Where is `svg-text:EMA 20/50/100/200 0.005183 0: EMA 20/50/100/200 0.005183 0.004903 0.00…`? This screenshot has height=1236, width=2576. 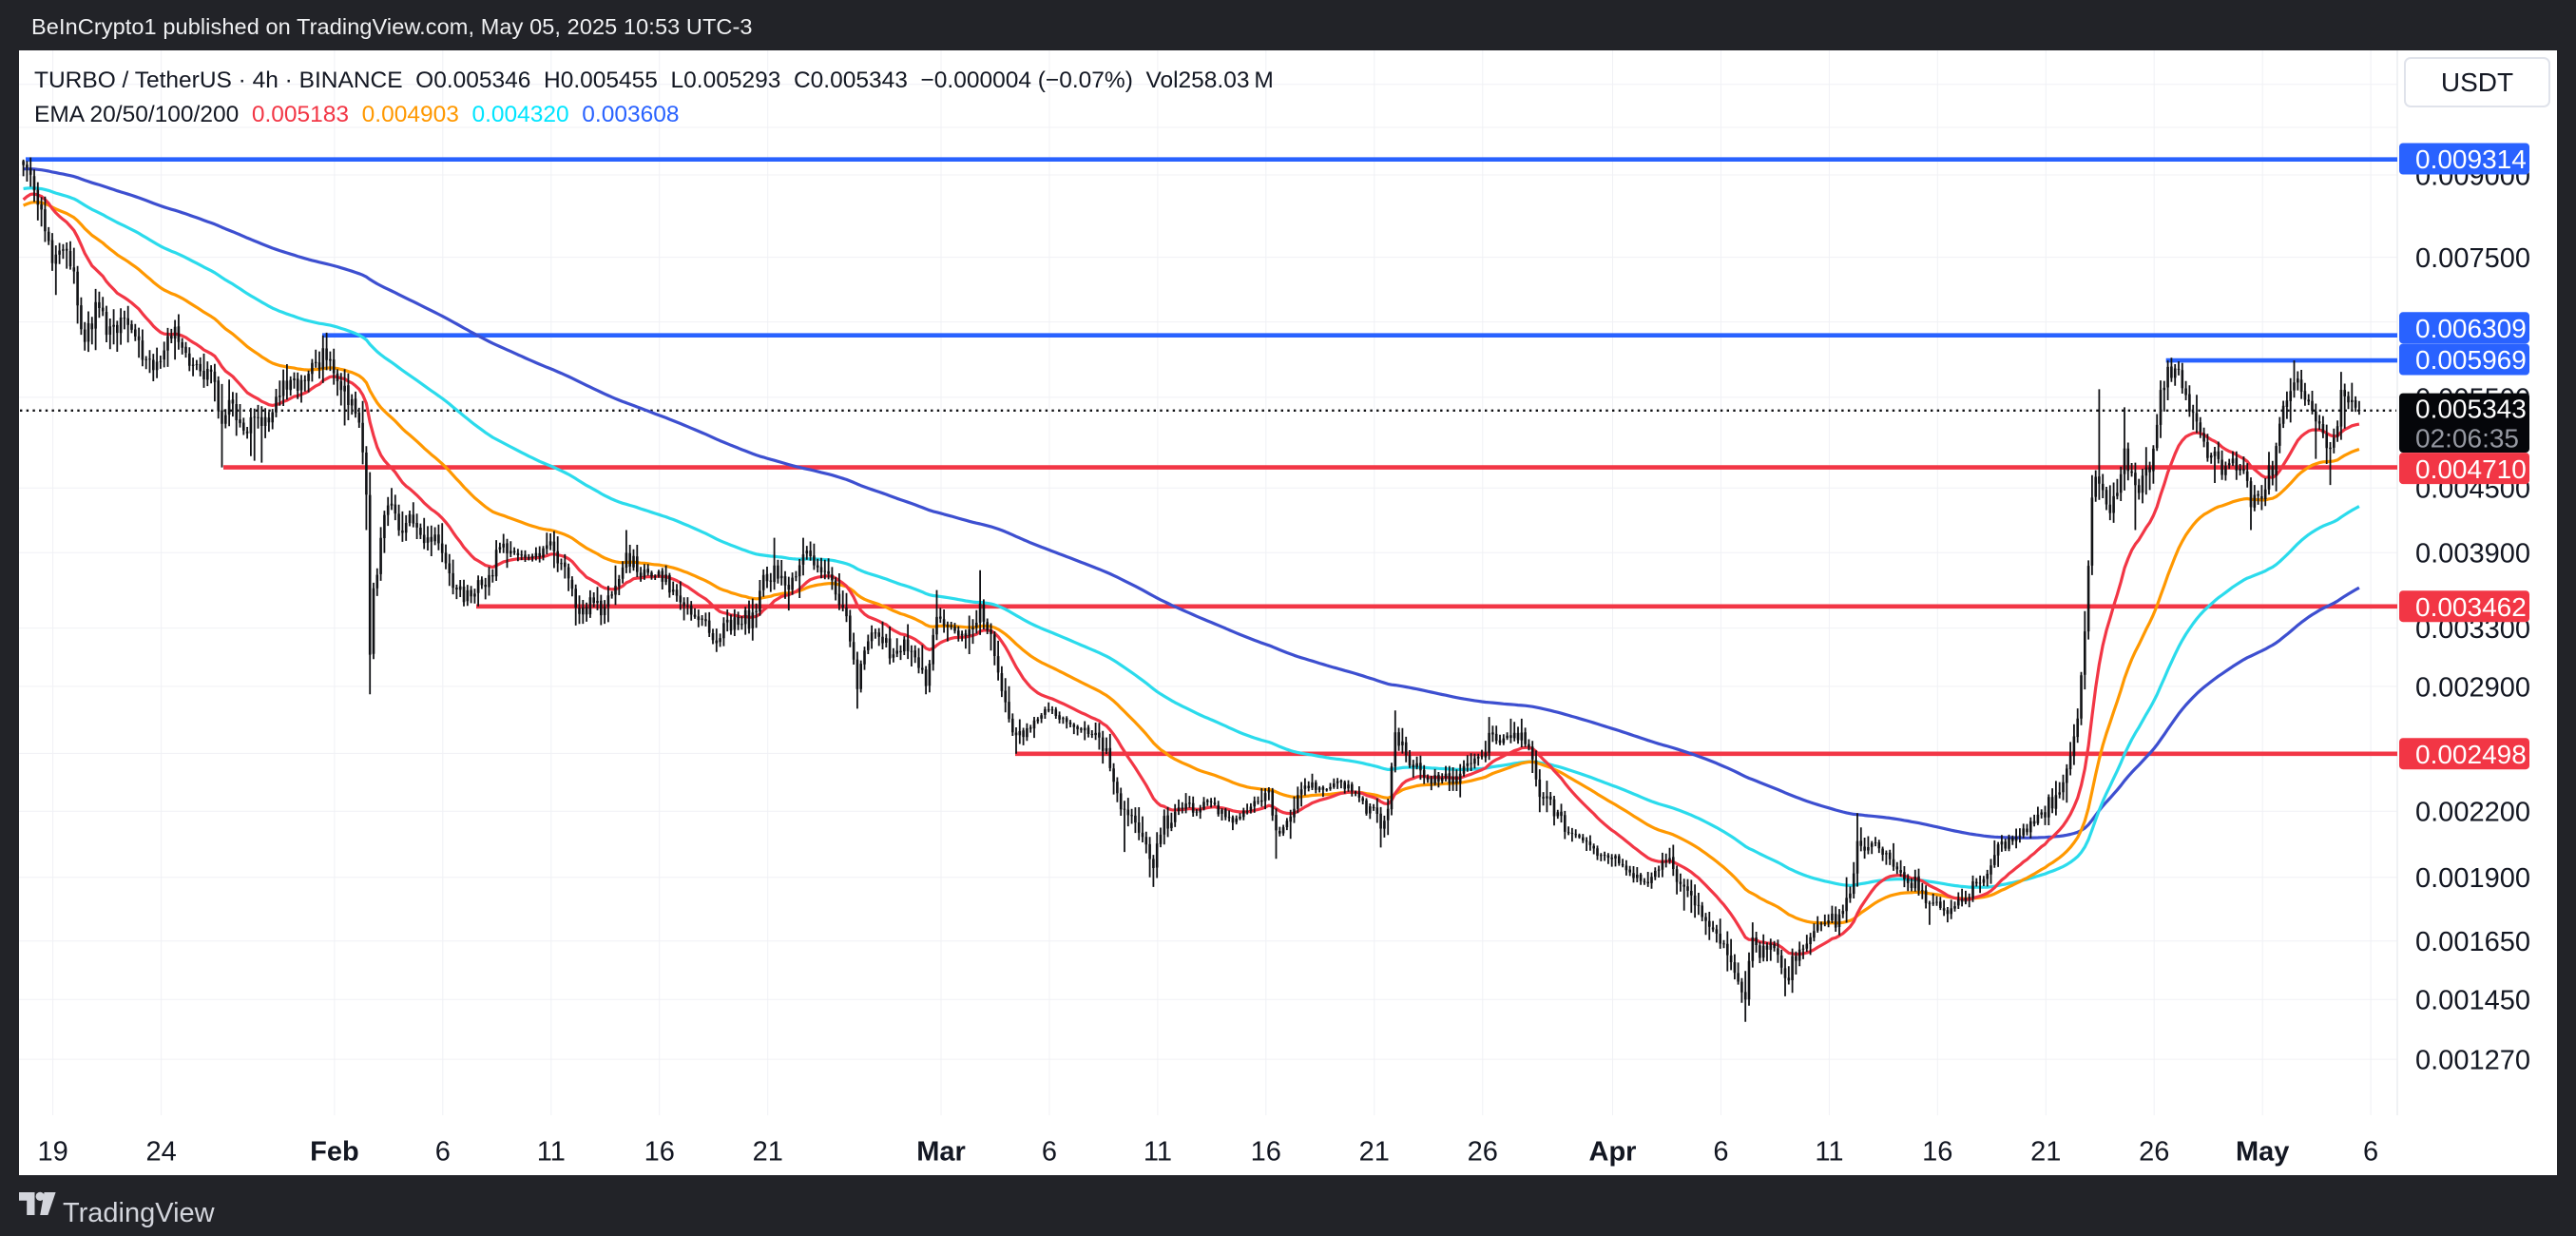 svg-text:EMA 20/50/100/200 0.005183 0: EMA 20/50/100/200 0.005183 0.004903 0.00… is located at coordinates (357, 115).